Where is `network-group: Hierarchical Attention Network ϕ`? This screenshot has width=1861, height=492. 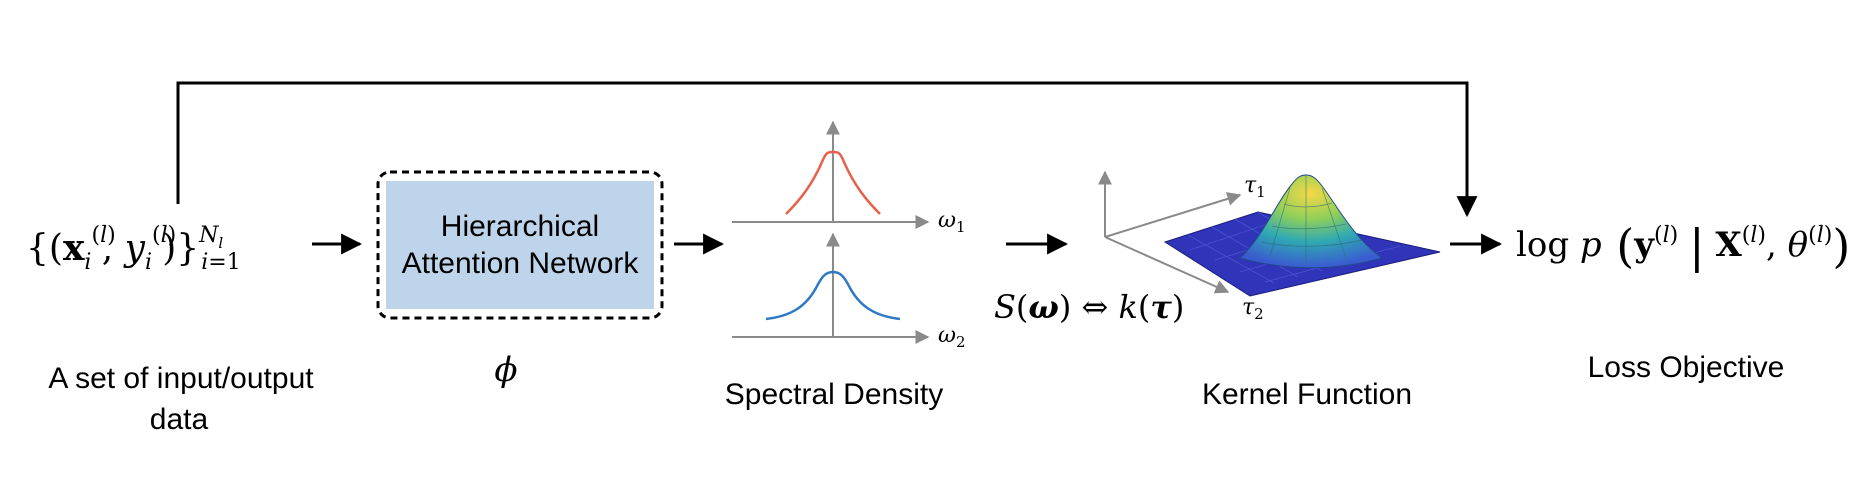 network-group: Hierarchical Attention Network ϕ is located at coordinates (520, 280).